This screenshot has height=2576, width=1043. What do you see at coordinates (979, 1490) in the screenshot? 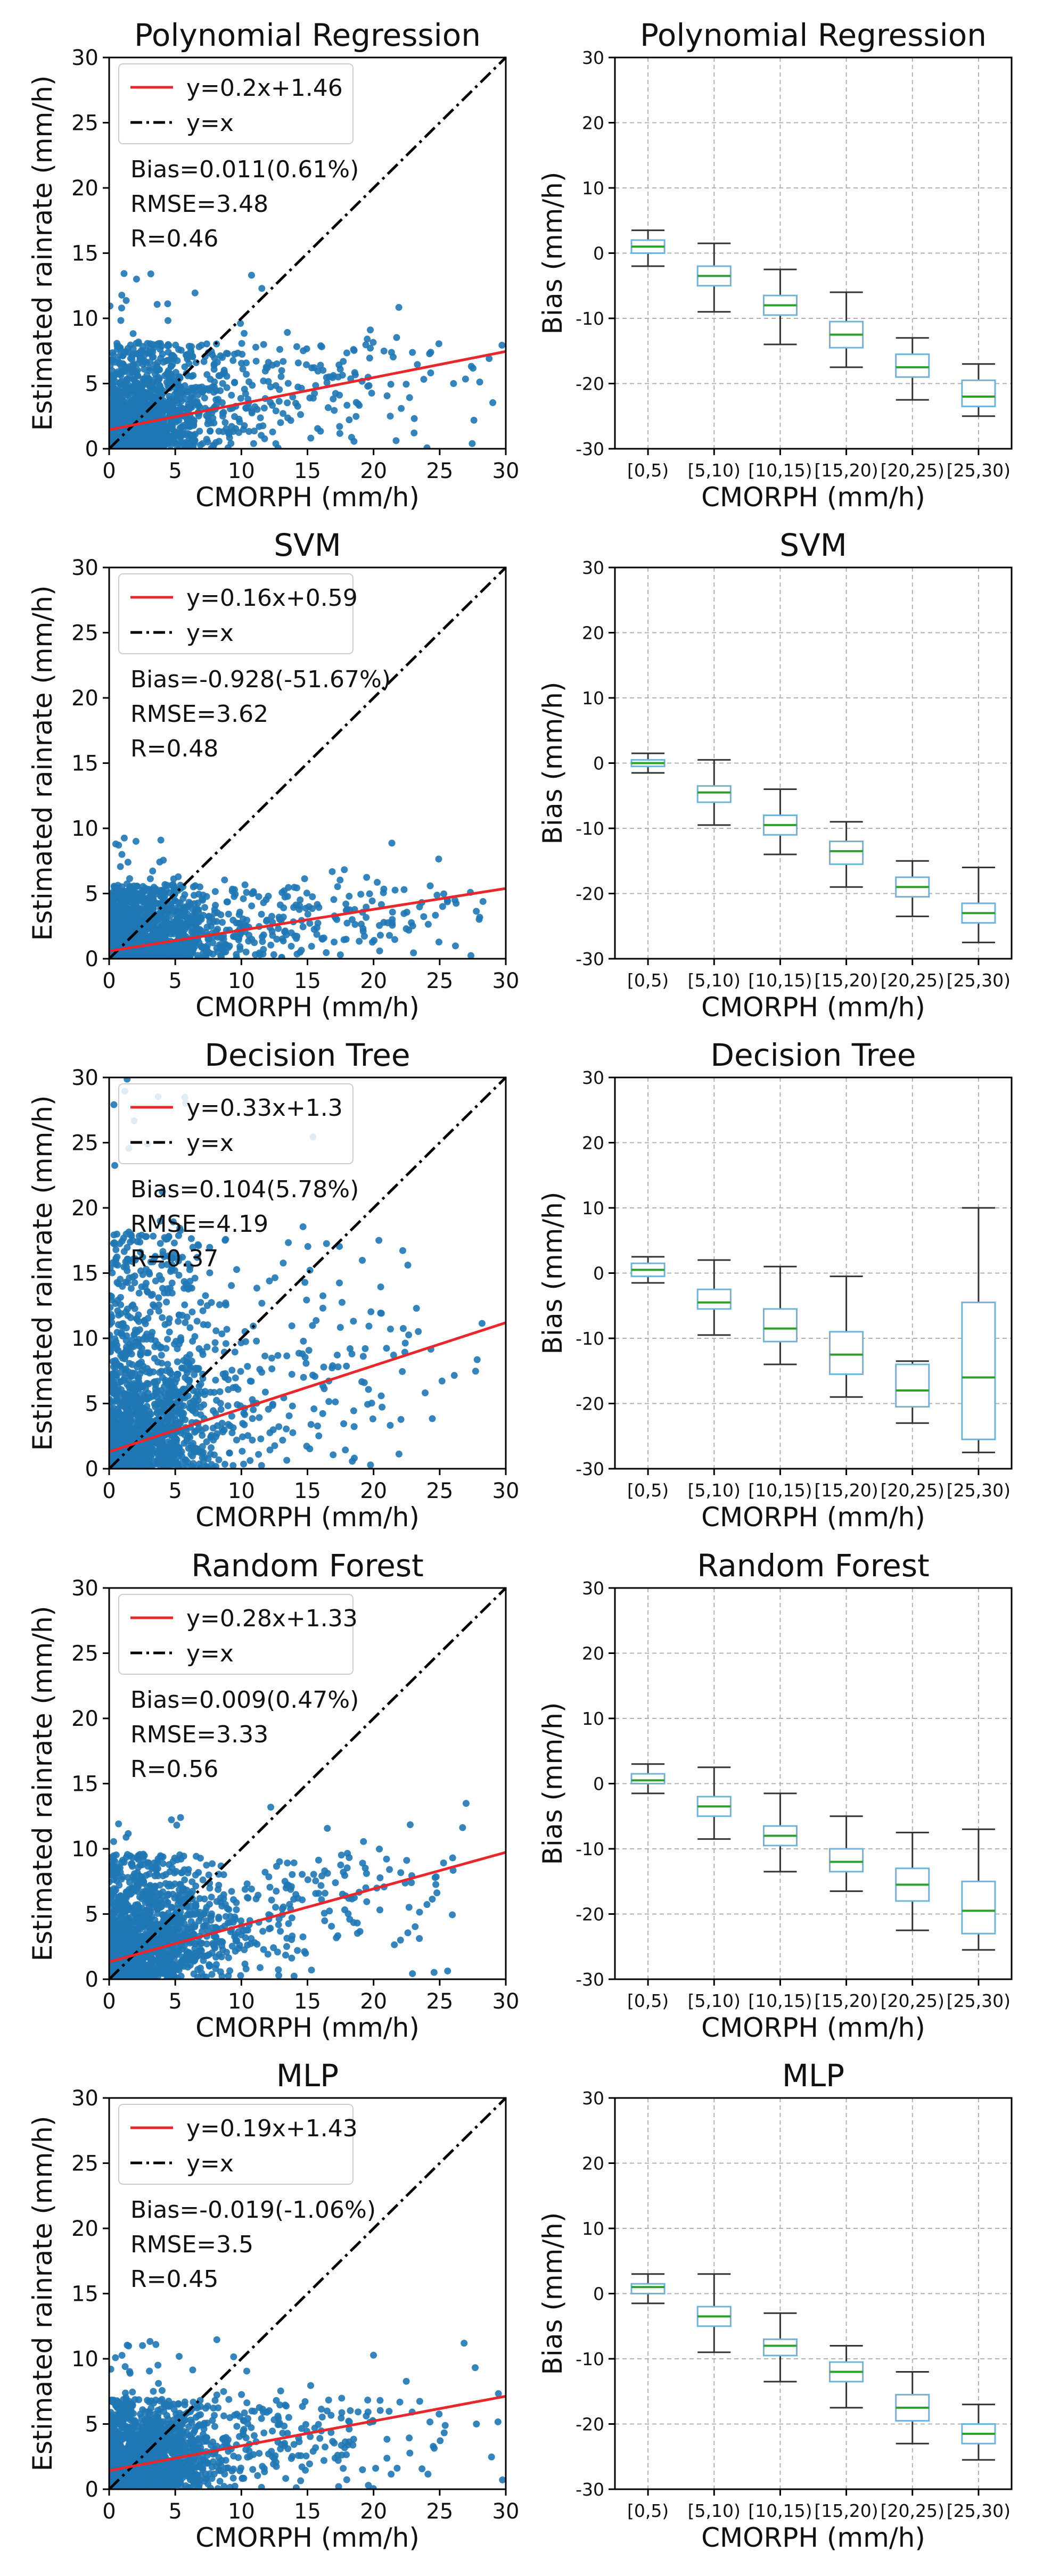
I see `category-label: [25,30)` at bounding box center [979, 1490].